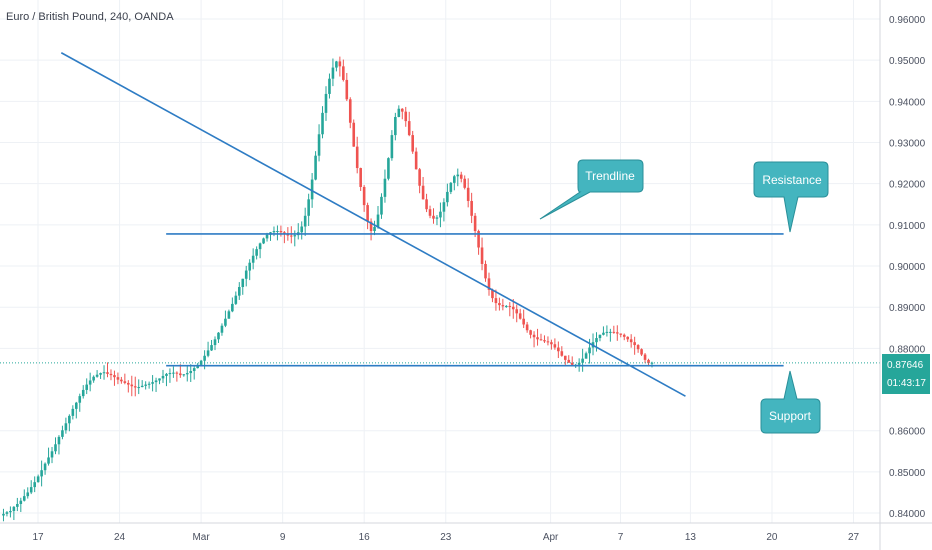 The height and width of the screenshot is (550, 932). I want to click on x-tick-label: 17, so click(38, 537).